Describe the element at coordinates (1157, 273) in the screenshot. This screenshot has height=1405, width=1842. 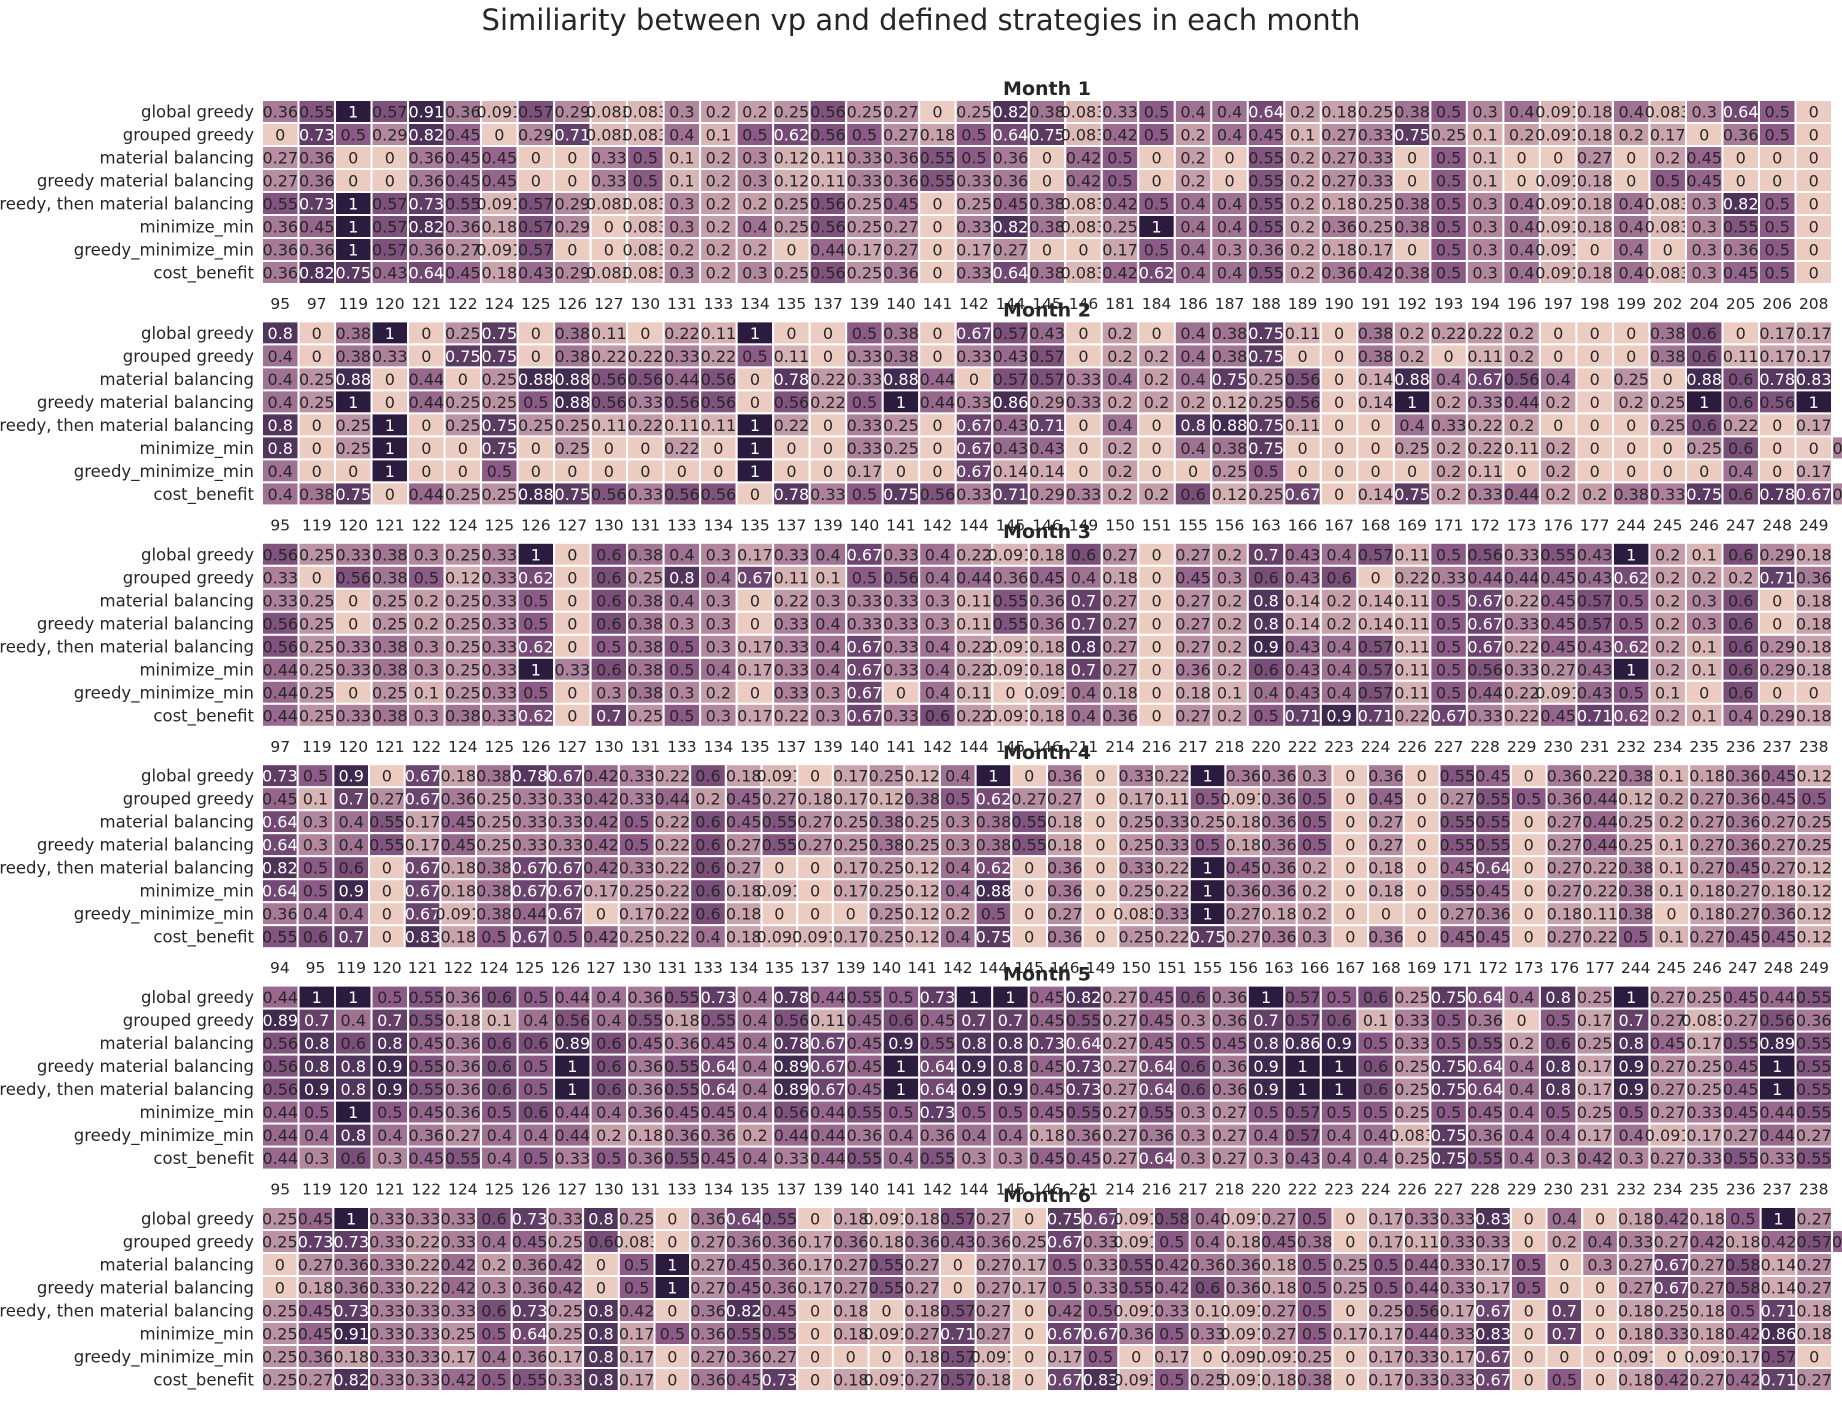
I see `cell-value: 0.62` at that location.